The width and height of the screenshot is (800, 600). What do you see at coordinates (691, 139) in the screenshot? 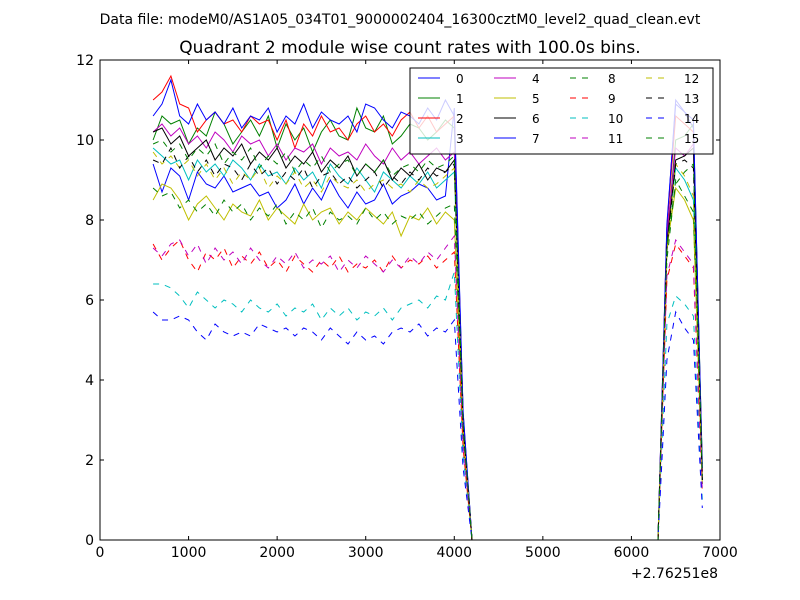
I see `legend-label-15: 15` at bounding box center [691, 139].